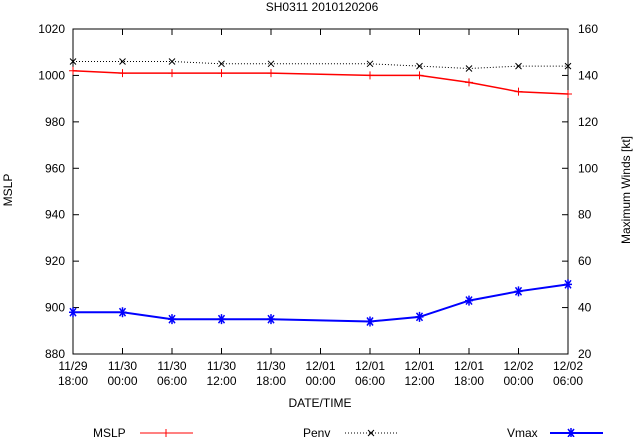  What do you see at coordinates (371, 433) in the screenshot?
I see `legend-marker-penv` at bounding box center [371, 433].